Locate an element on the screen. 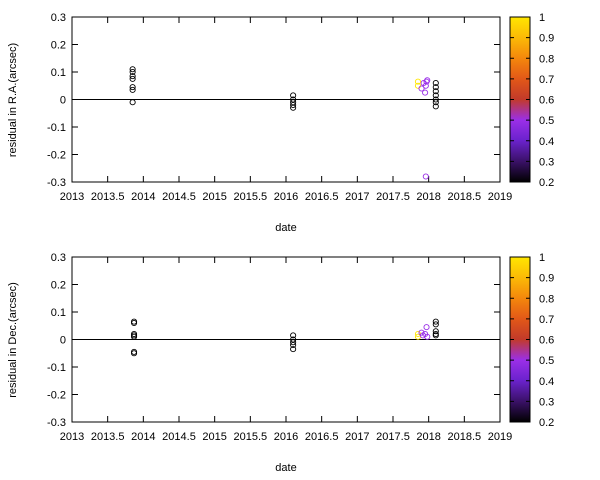 This screenshot has height=480, width=600. ra-colorbar-tick-label: 0.8 is located at coordinates (546, 59).